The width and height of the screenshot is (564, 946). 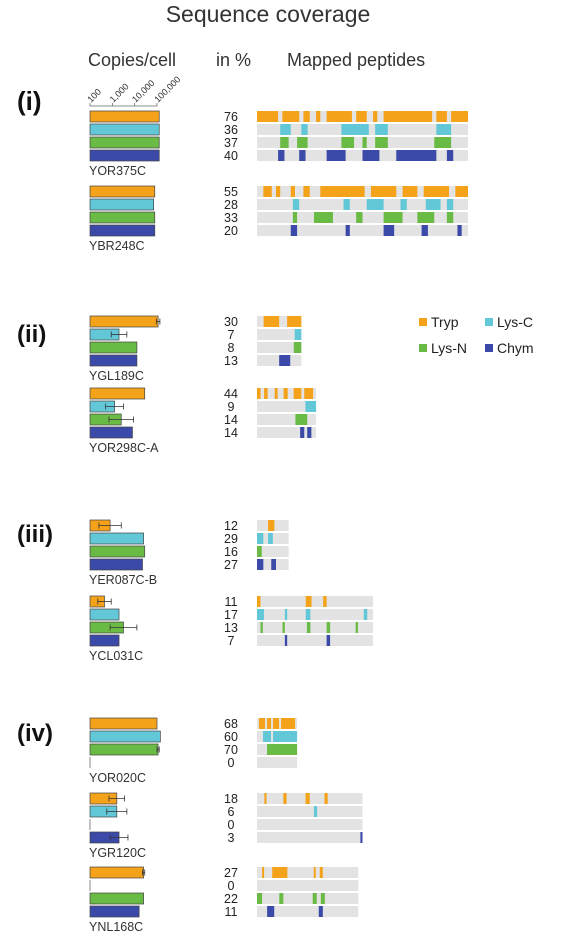 What do you see at coordinates (123, 580) in the screenshot?
I see `protein-name: YER087C-B` at bounding box center [123, 580].